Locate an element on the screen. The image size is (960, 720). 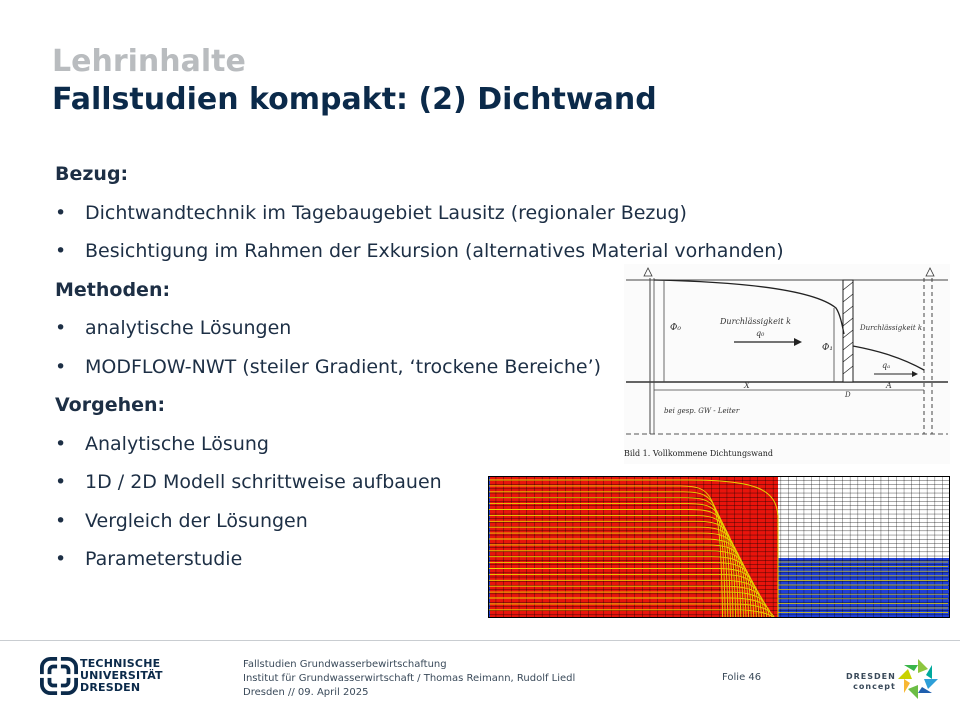
list-item-text: 1D / 2D Modell schrittweise aufbauen is located at coordinates (263, 482).